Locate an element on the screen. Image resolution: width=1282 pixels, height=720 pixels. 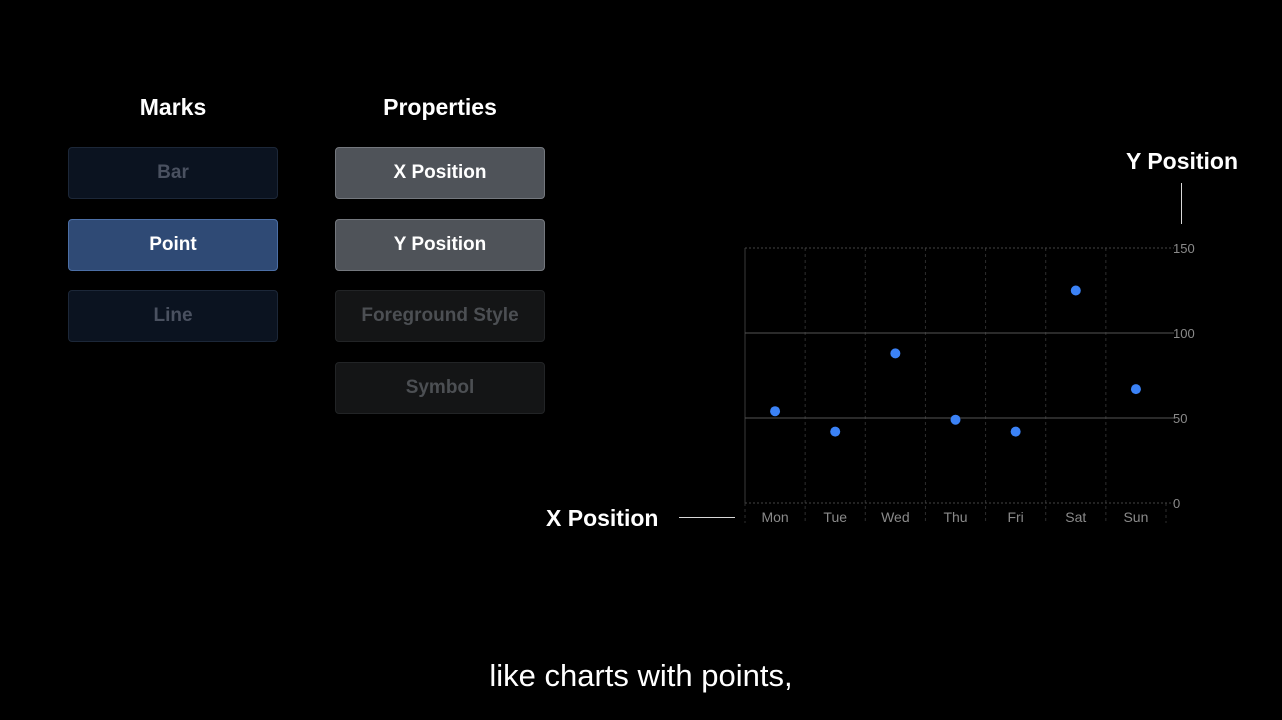
property-x-position-chip: X Position is located at coordinates (440, 173).